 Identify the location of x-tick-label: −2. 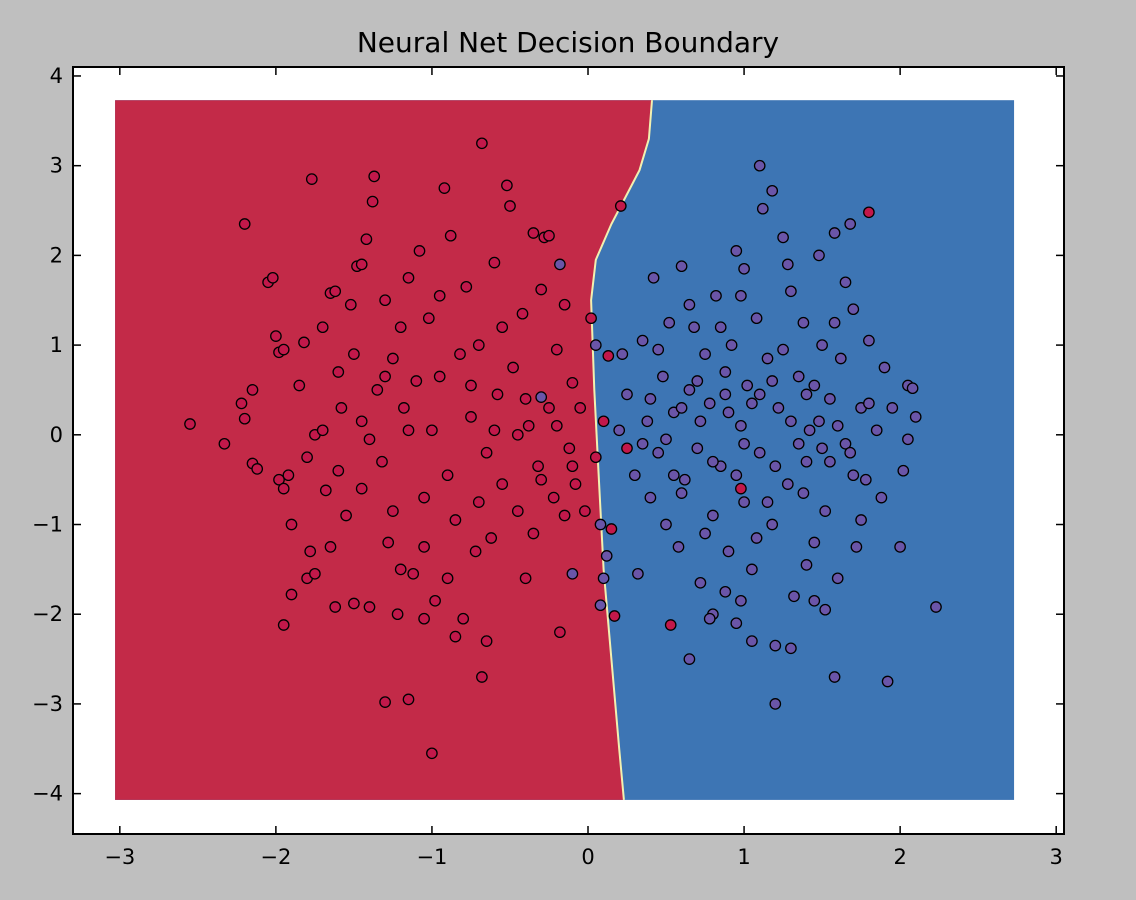
(275, 857).